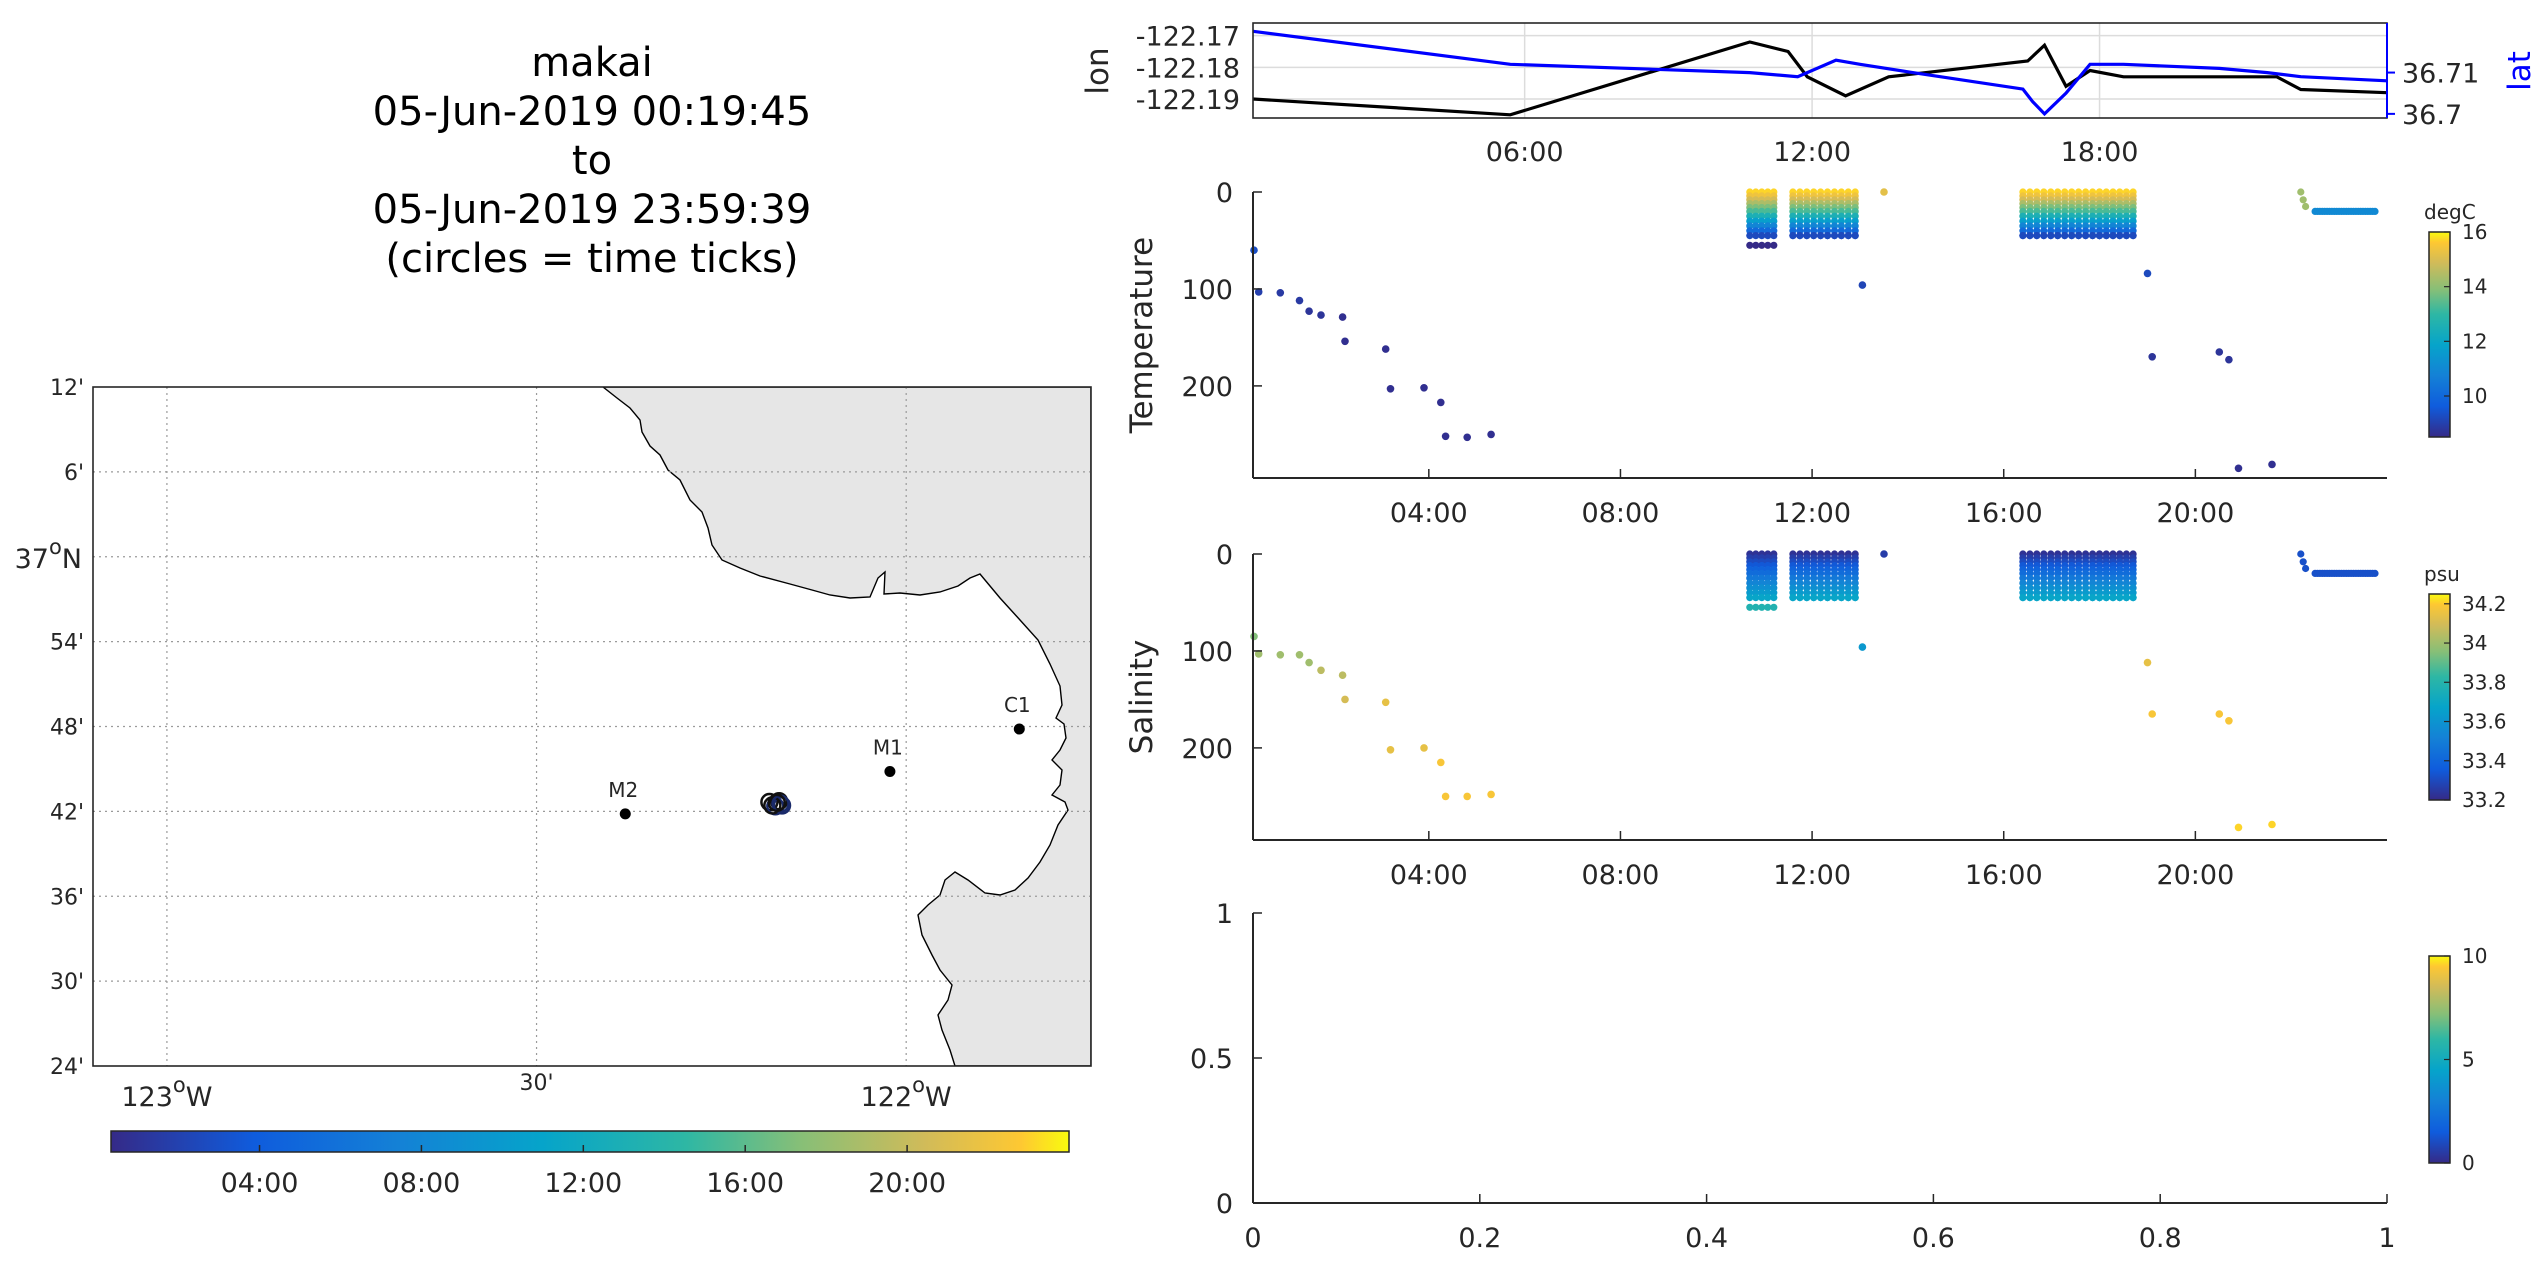 This screenshot has width=2545, height=1273. Describe the element at coordinates (1820, 78) in the screenshot. I see `lon-series-line` at that location.